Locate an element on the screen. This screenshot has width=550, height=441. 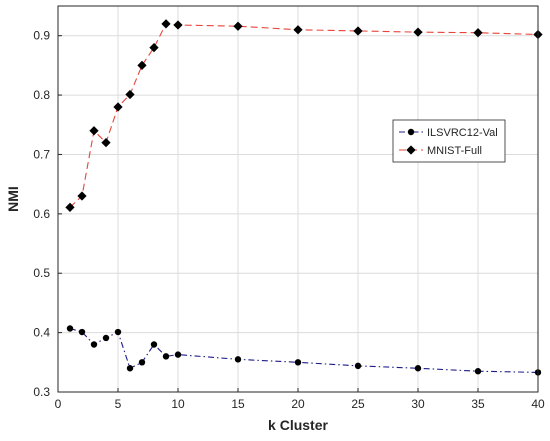
y-tick-label: 0.4 is located at coordinates (41, 333).